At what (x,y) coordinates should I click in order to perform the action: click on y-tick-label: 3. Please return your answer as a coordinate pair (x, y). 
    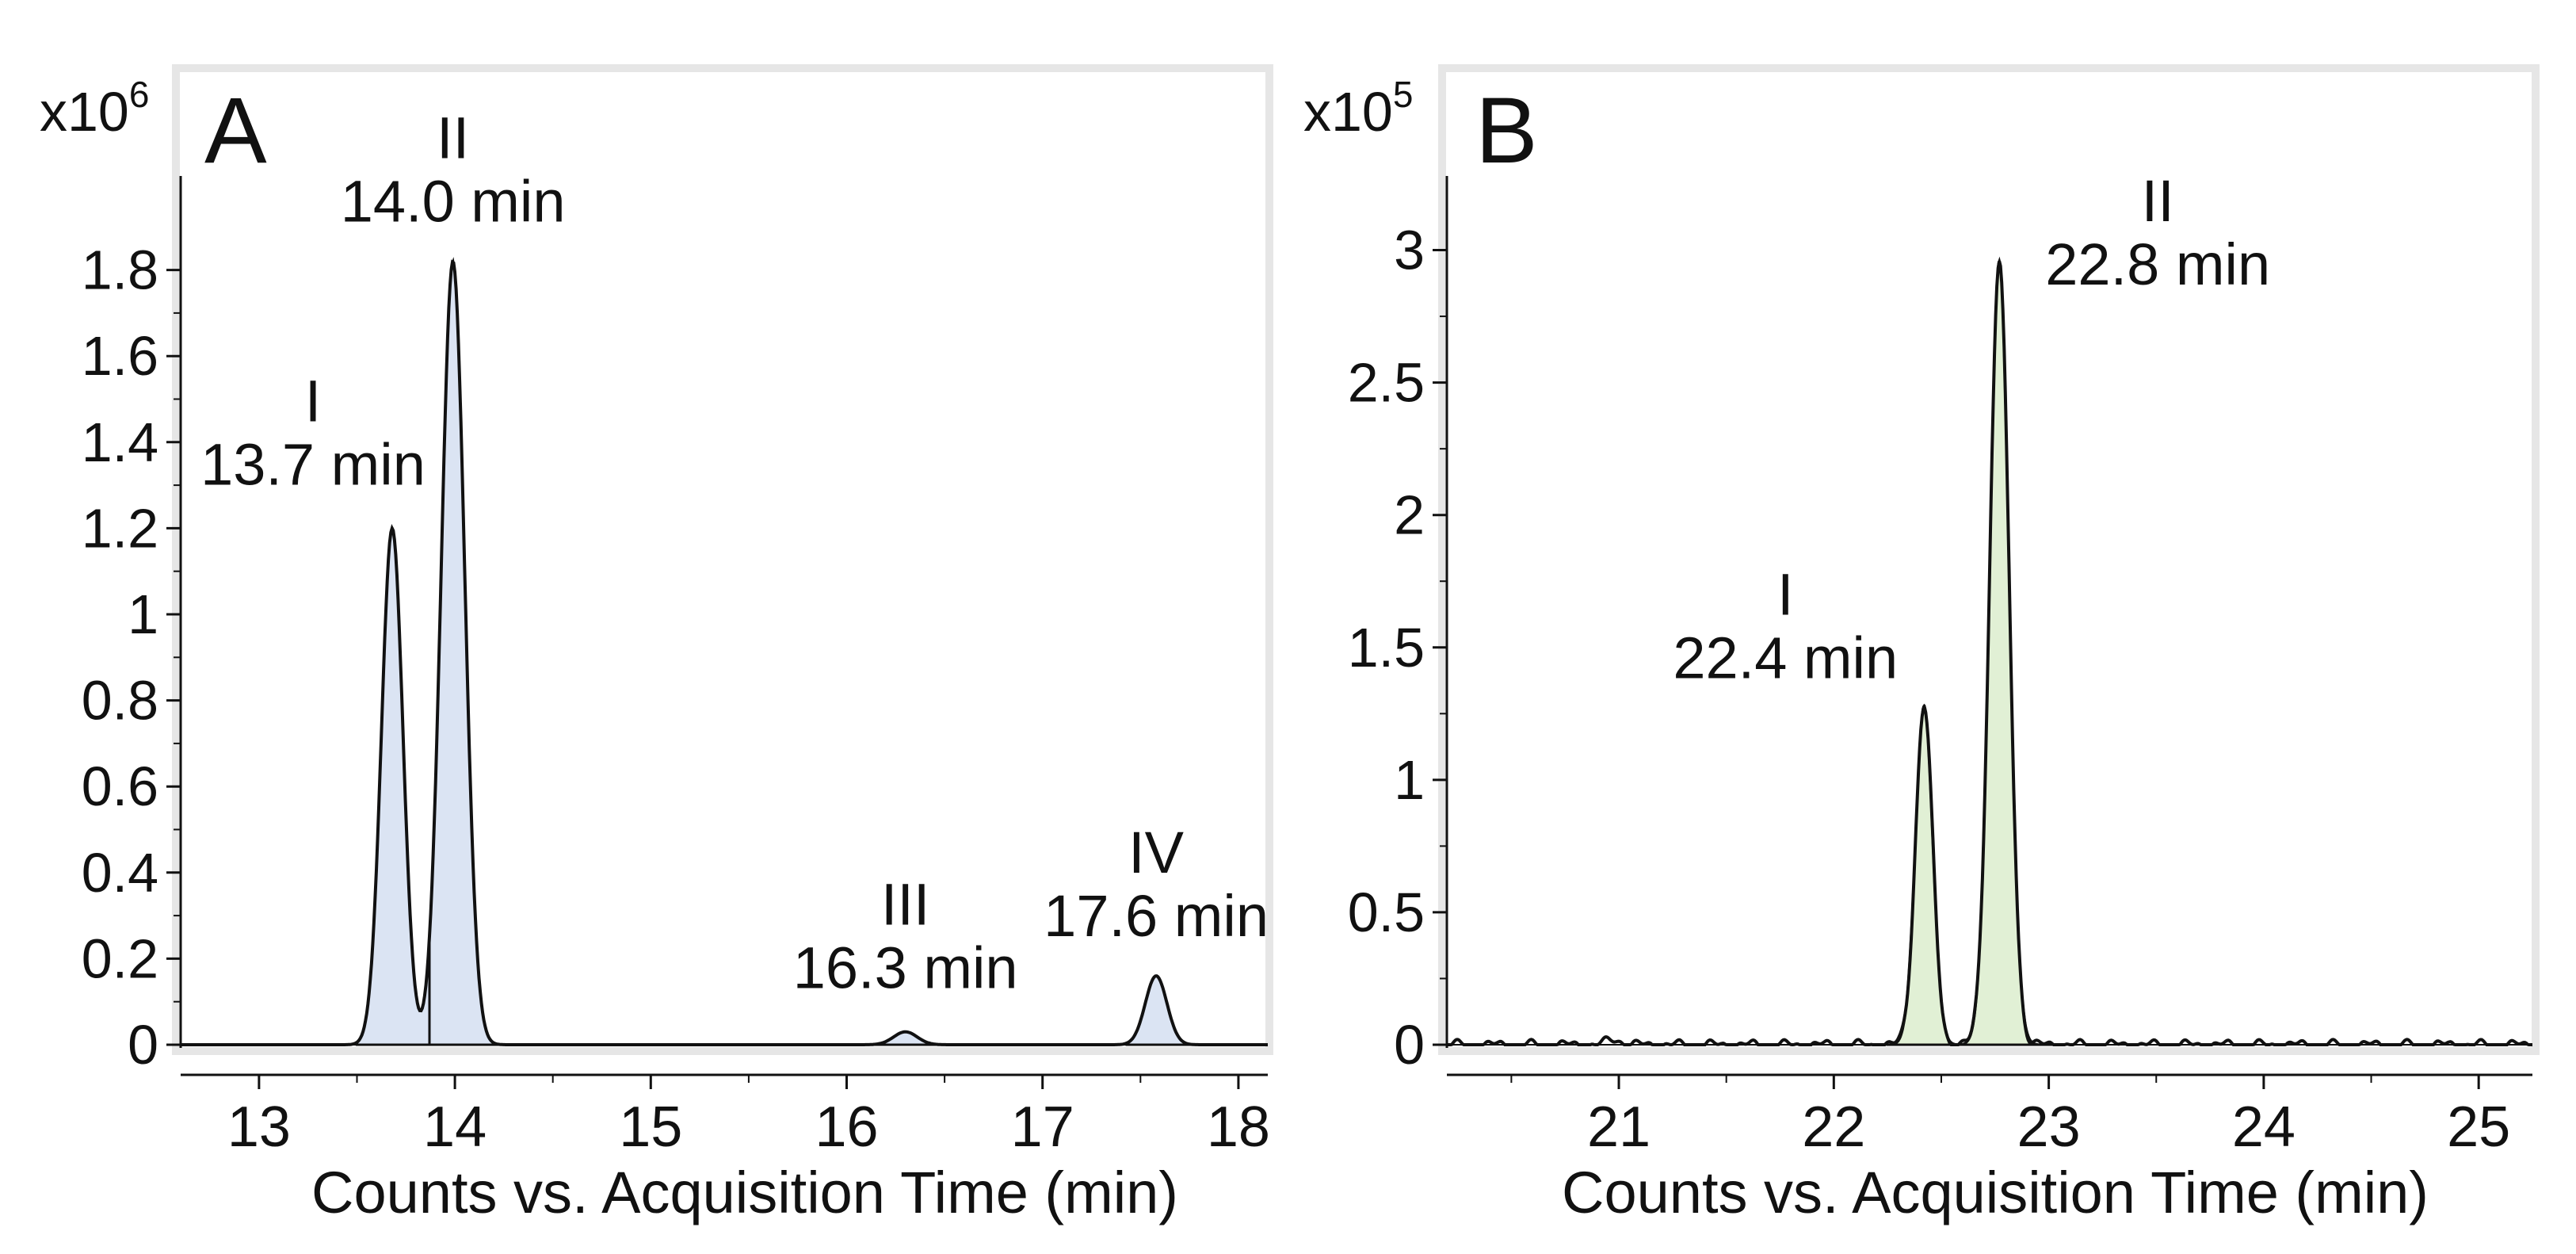
    Looking at the image, I should click on (1409, 251).